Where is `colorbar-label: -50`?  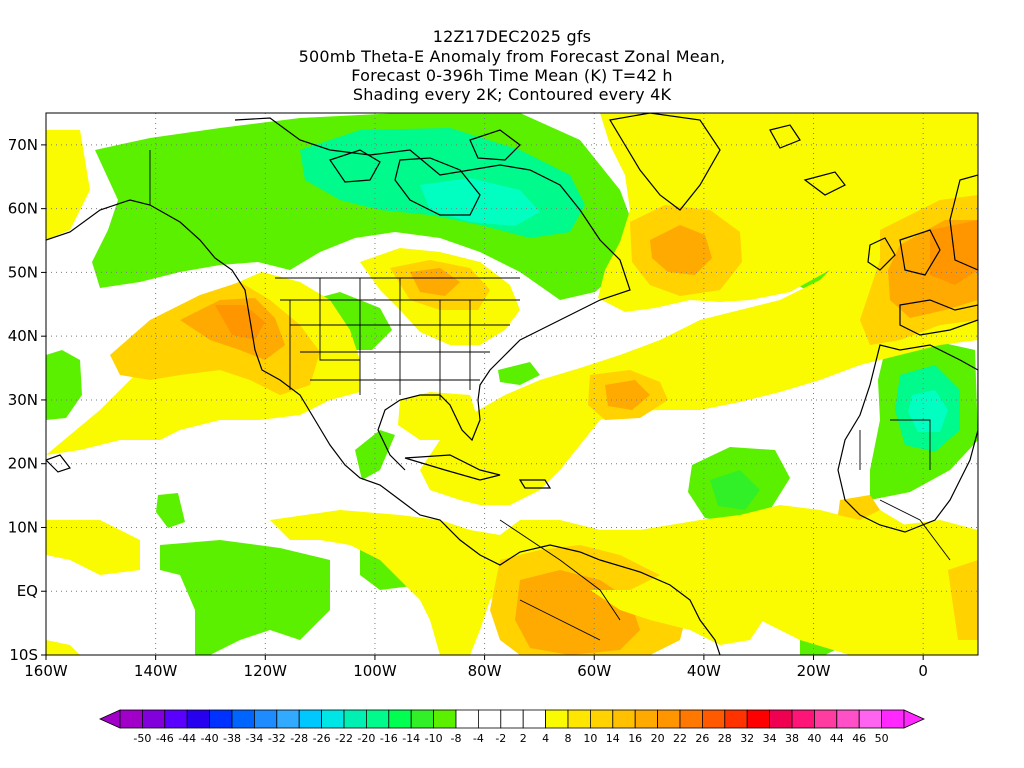 colorbar-label: -50 is located at coordinates (142, 738).